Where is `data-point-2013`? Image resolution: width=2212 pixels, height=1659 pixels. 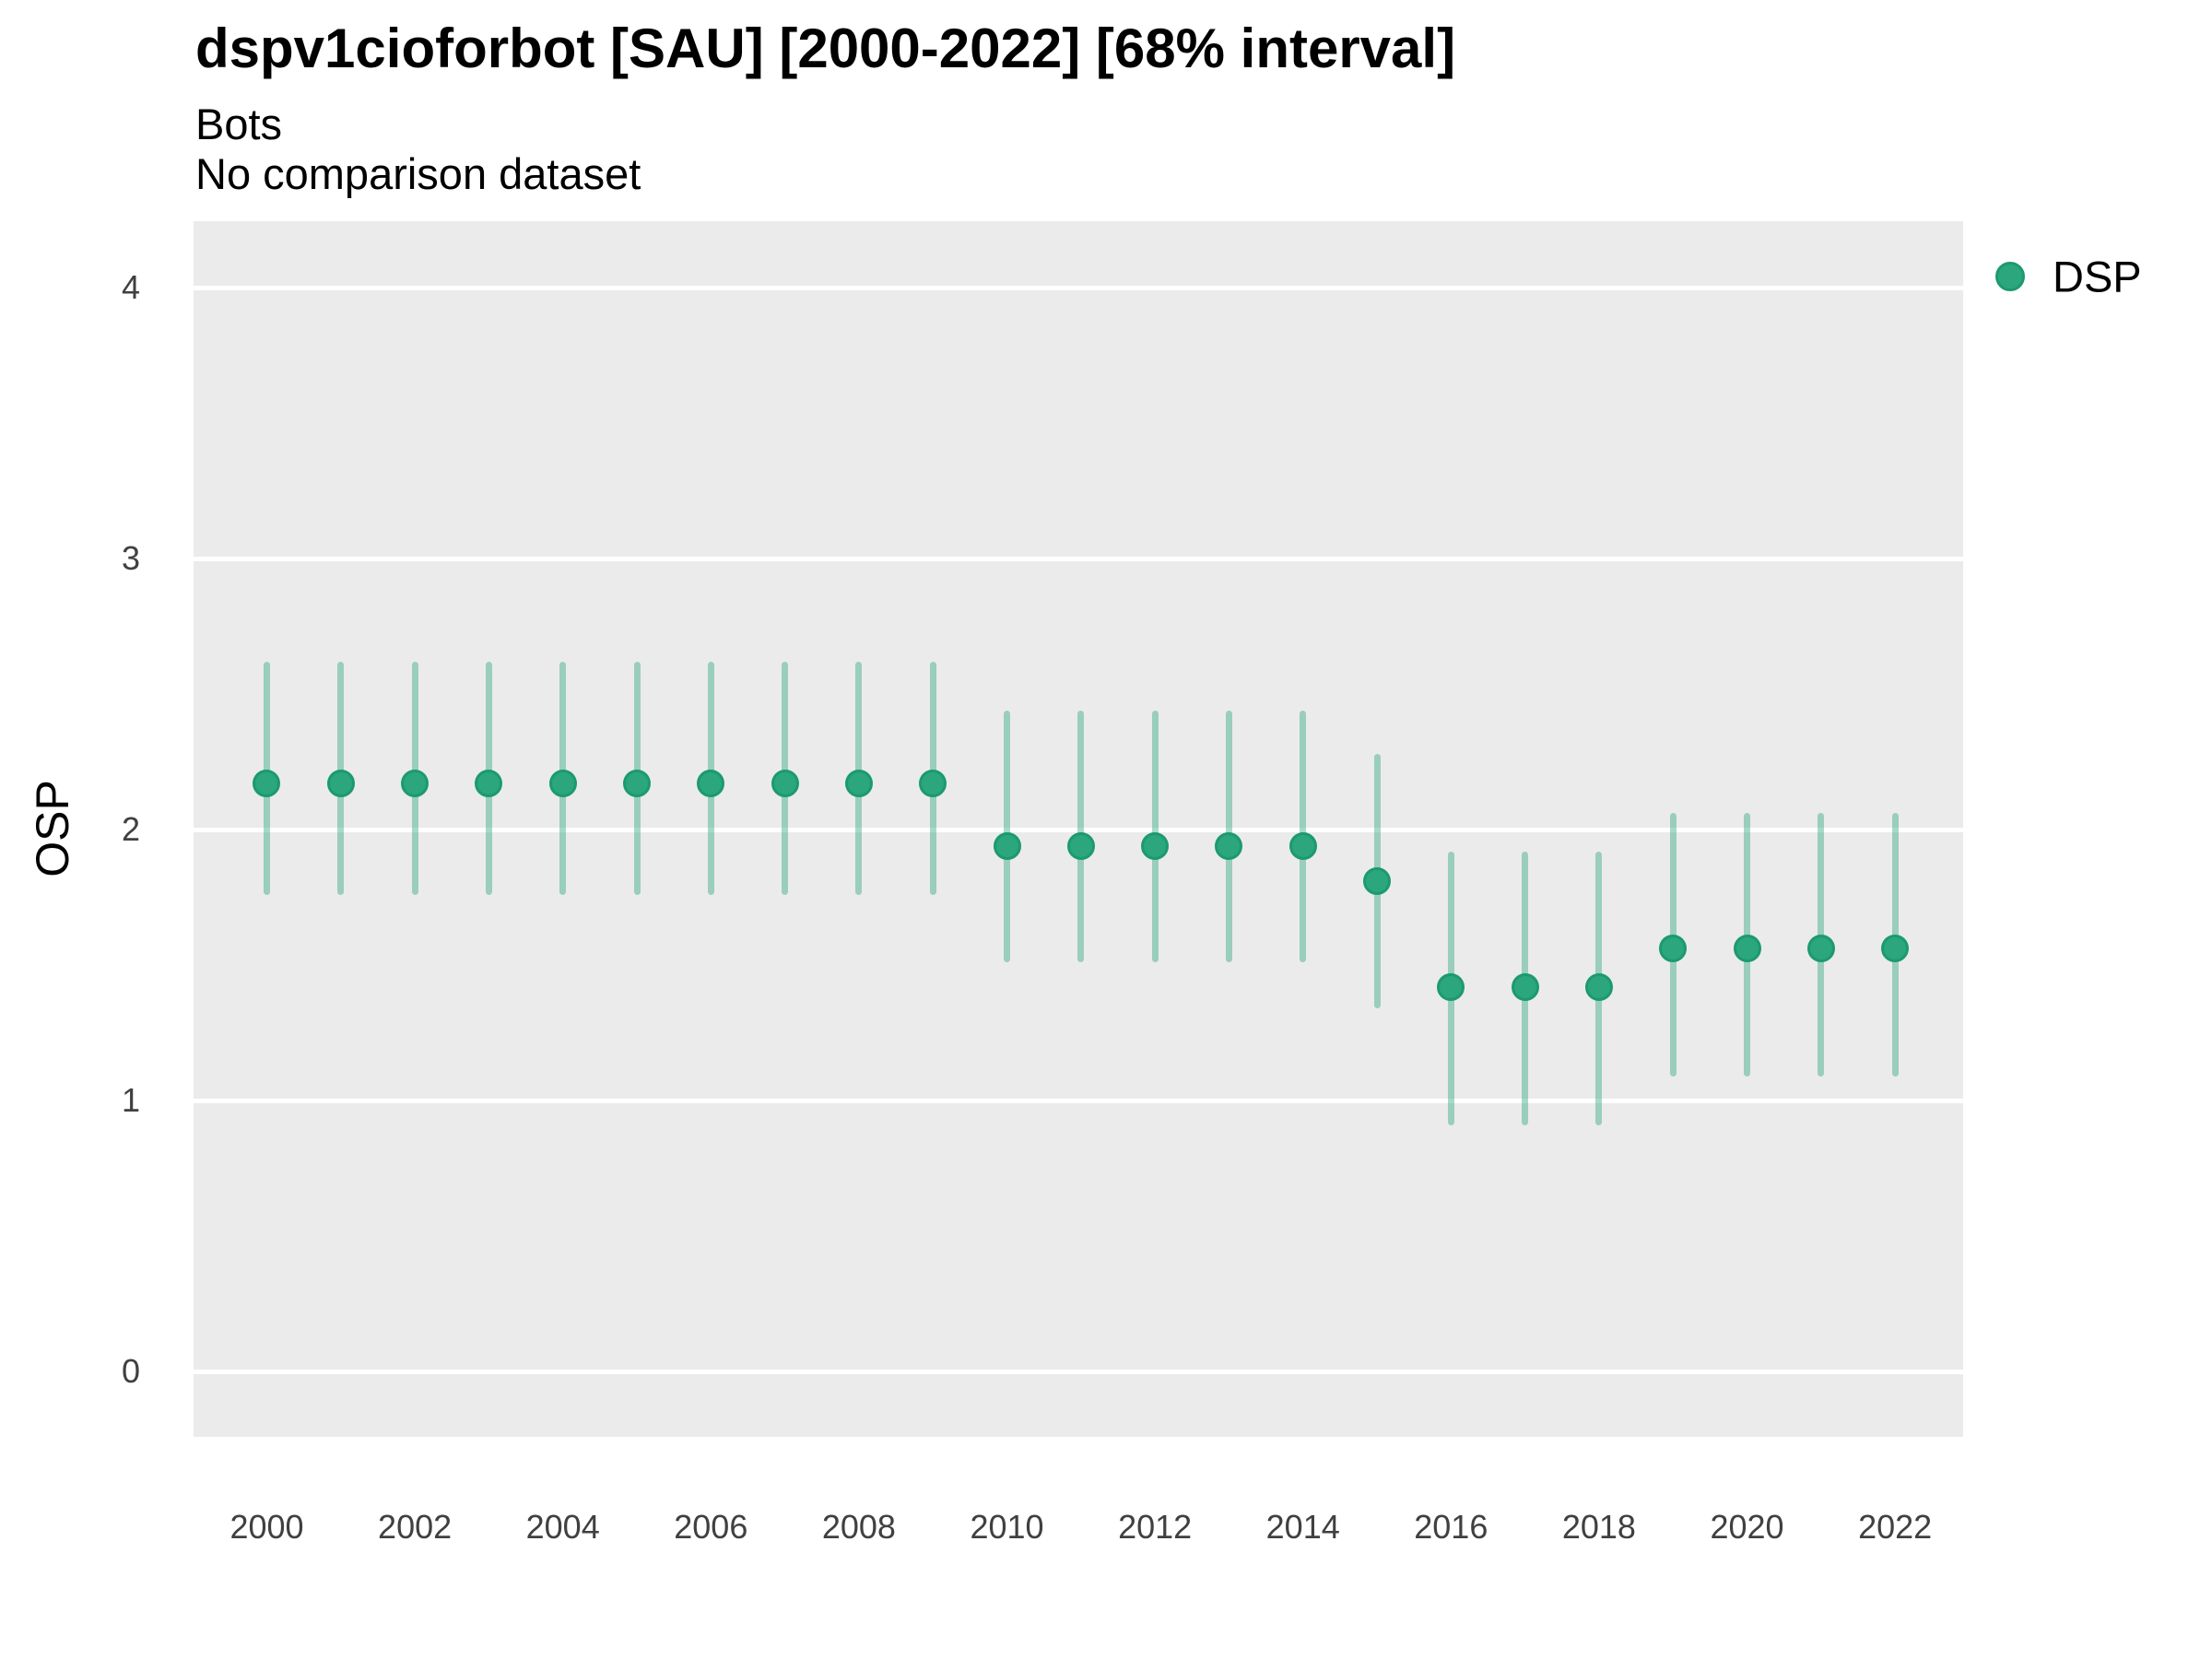 data-point-2013 is located at coordinates (1229, 845).